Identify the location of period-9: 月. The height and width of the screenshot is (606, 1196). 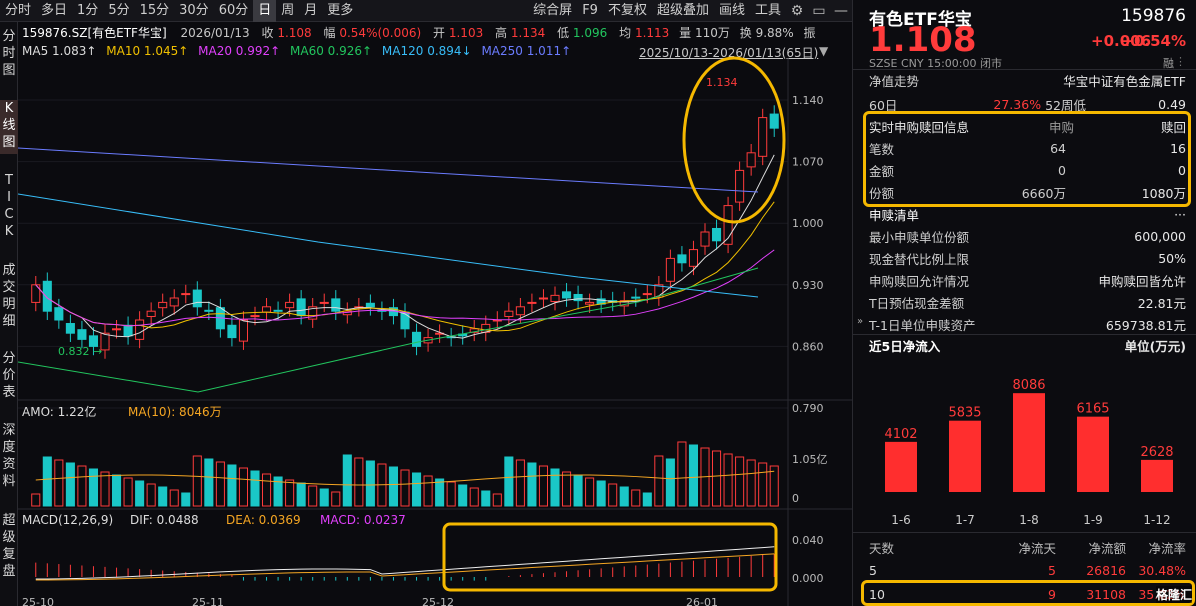
(311, 10).